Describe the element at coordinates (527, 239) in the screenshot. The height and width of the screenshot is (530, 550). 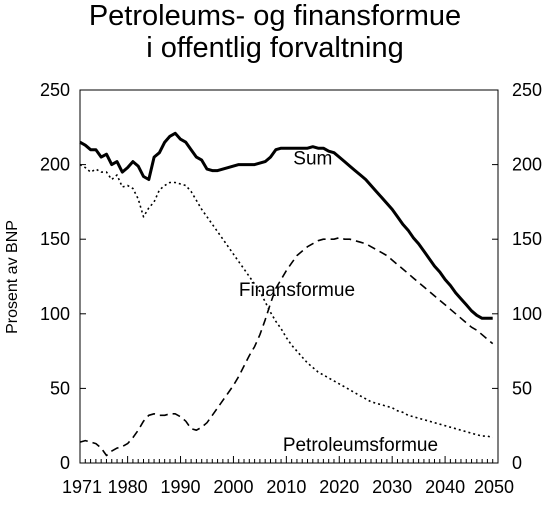
I see `y-tick-label-right: 150` at that location.